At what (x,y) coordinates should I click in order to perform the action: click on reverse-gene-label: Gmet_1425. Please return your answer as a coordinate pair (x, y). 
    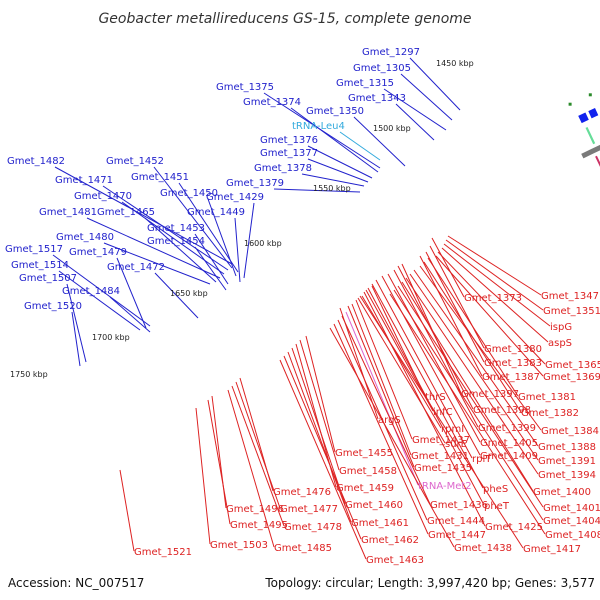
    Looking at the image, I should click on (514, 527).